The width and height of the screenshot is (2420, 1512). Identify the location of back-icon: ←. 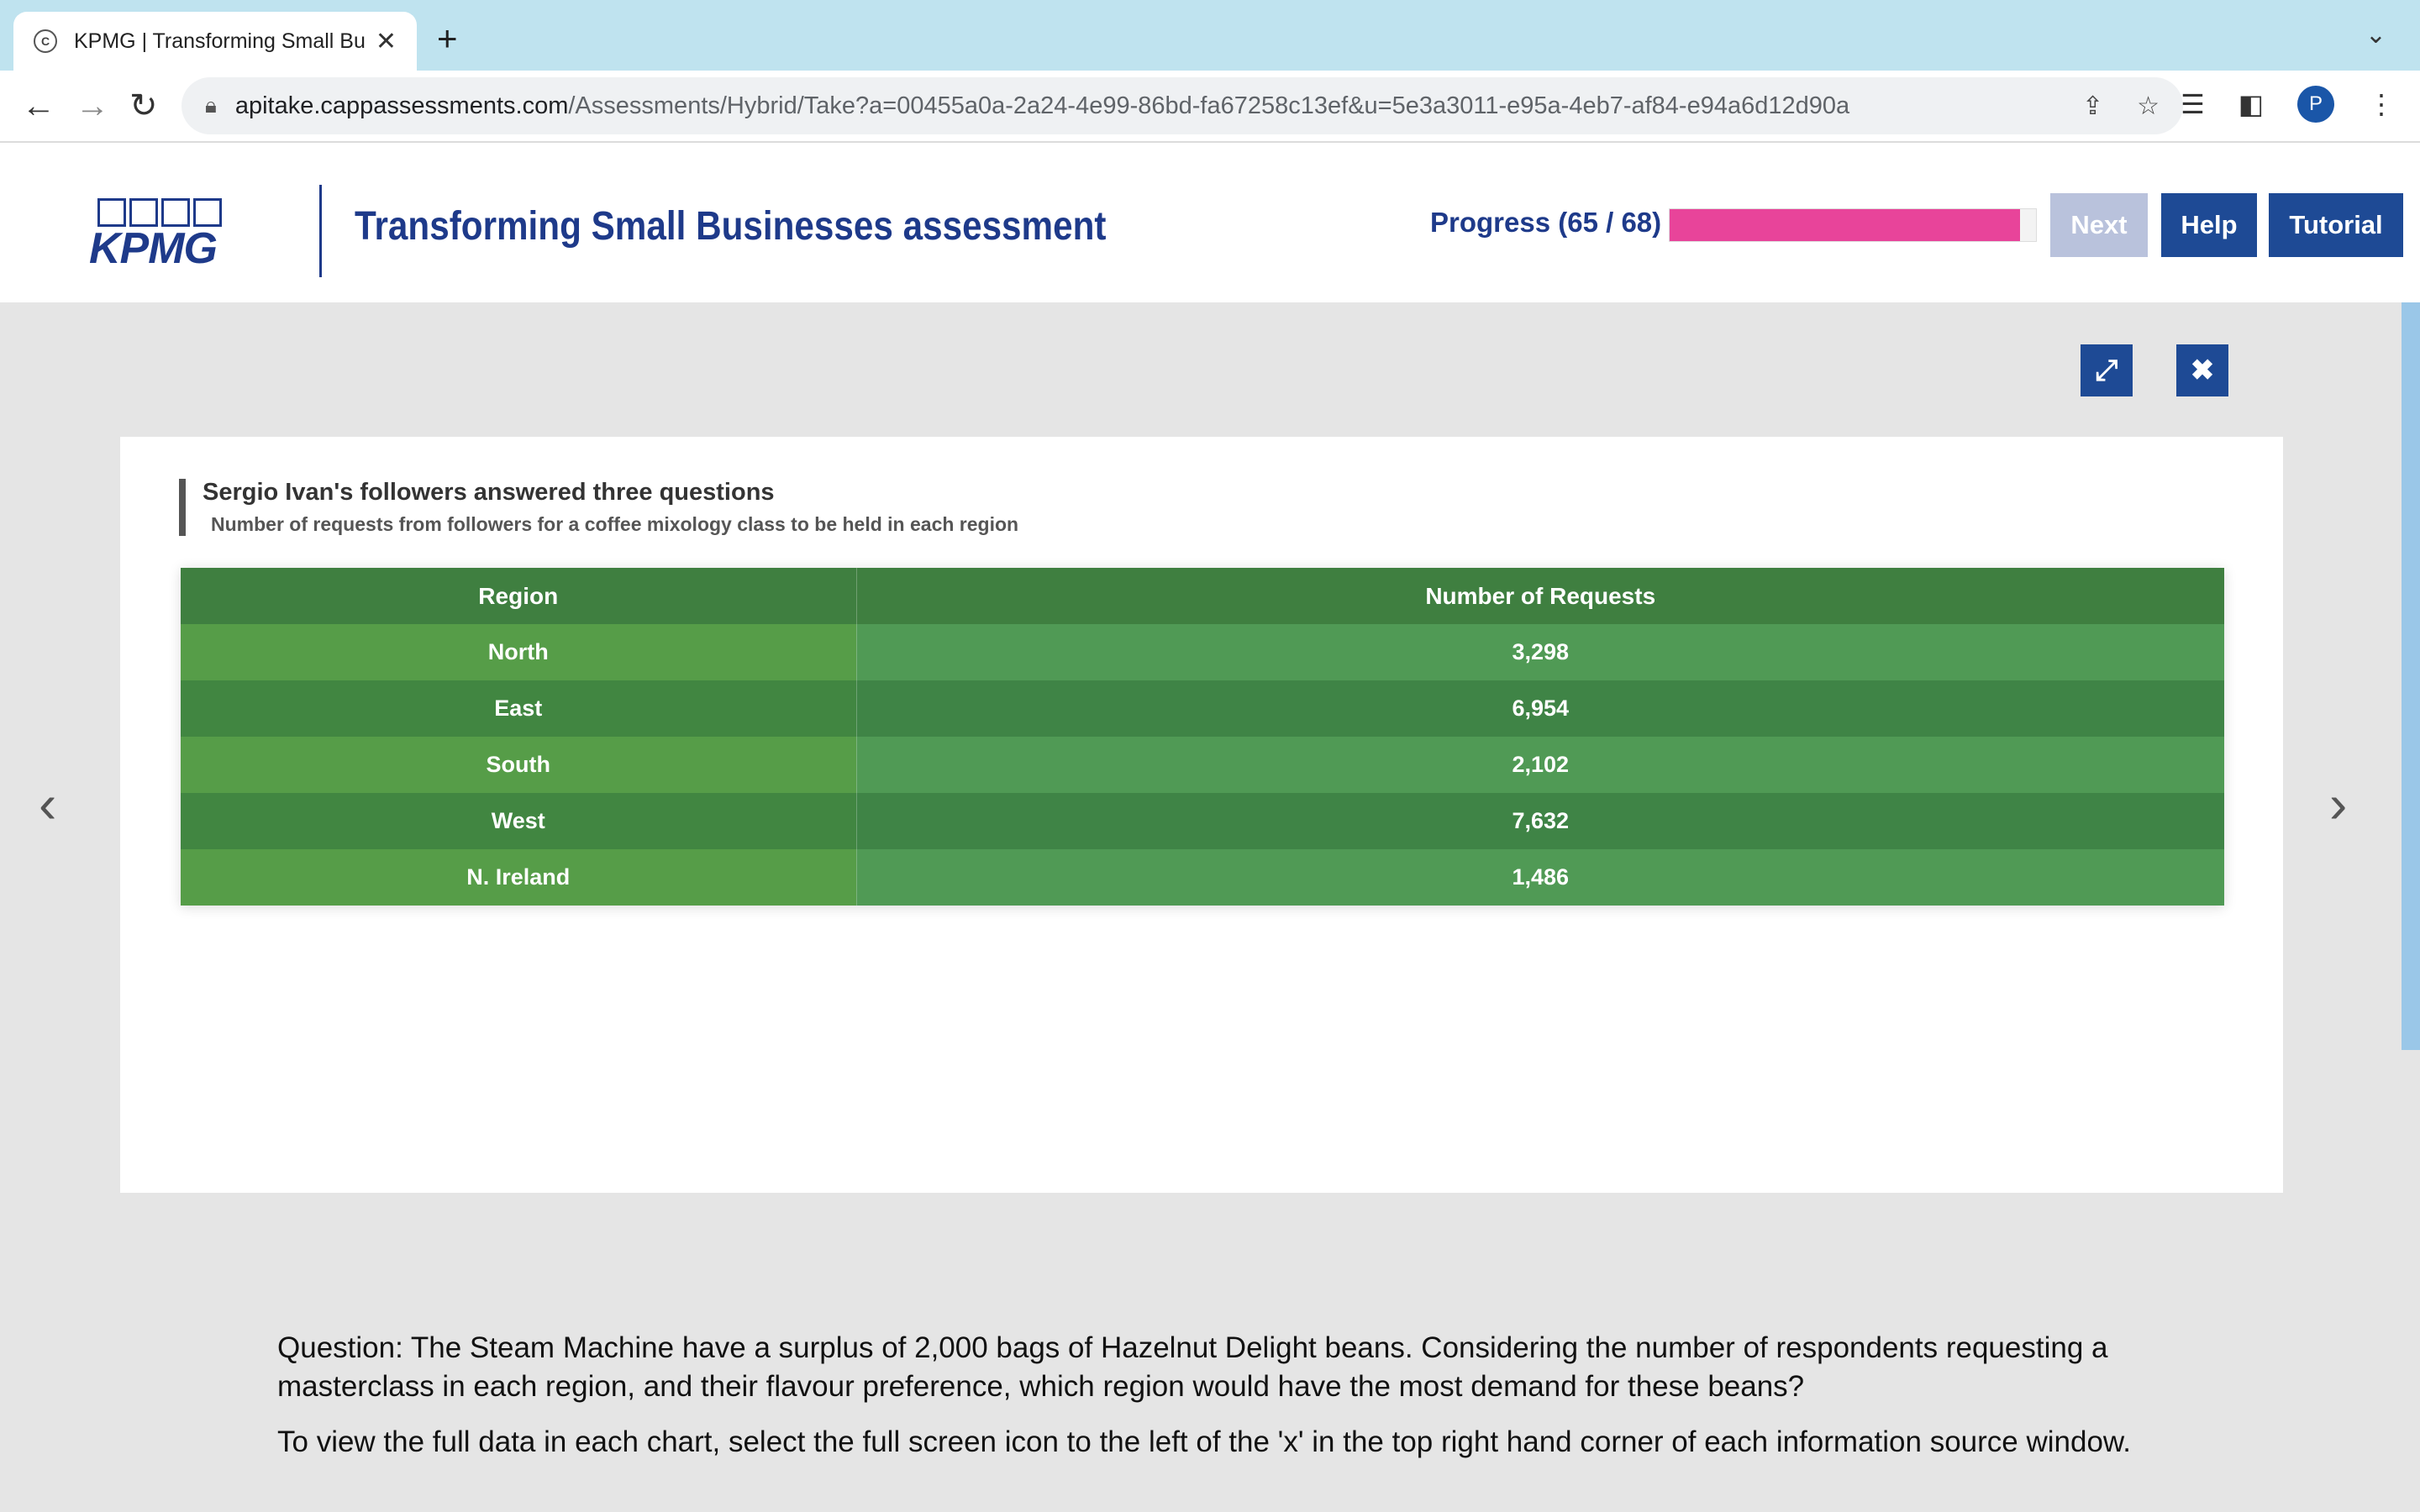
(38, 105).